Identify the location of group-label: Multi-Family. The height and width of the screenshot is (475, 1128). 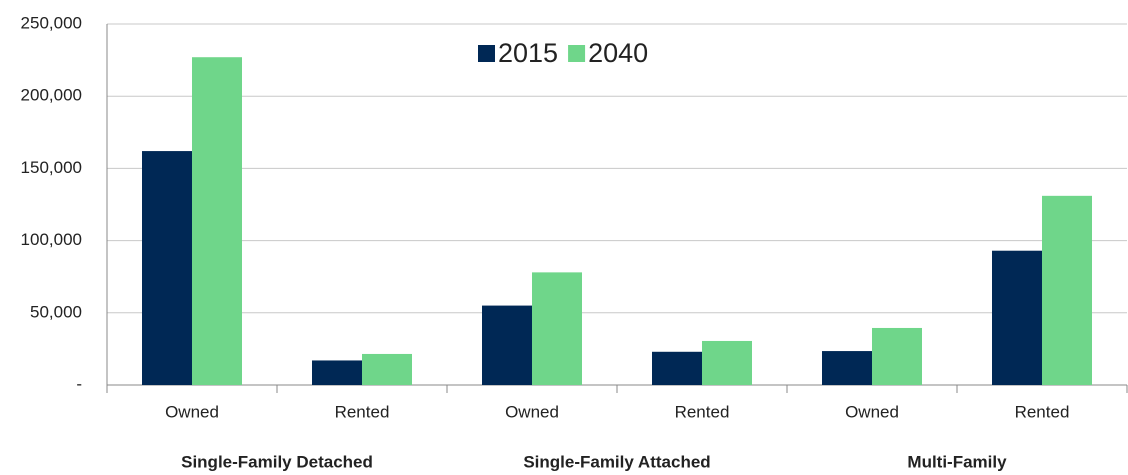
(957, 461).